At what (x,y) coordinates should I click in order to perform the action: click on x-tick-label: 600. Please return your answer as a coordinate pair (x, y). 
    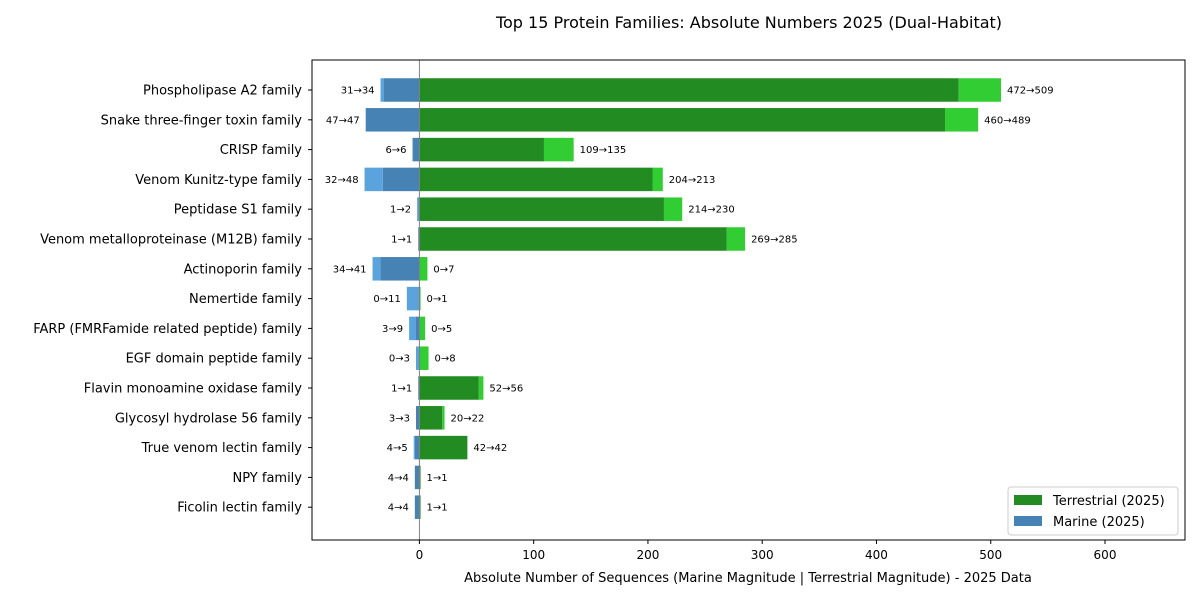
    Looking at the image, I should click on (1105, 555).